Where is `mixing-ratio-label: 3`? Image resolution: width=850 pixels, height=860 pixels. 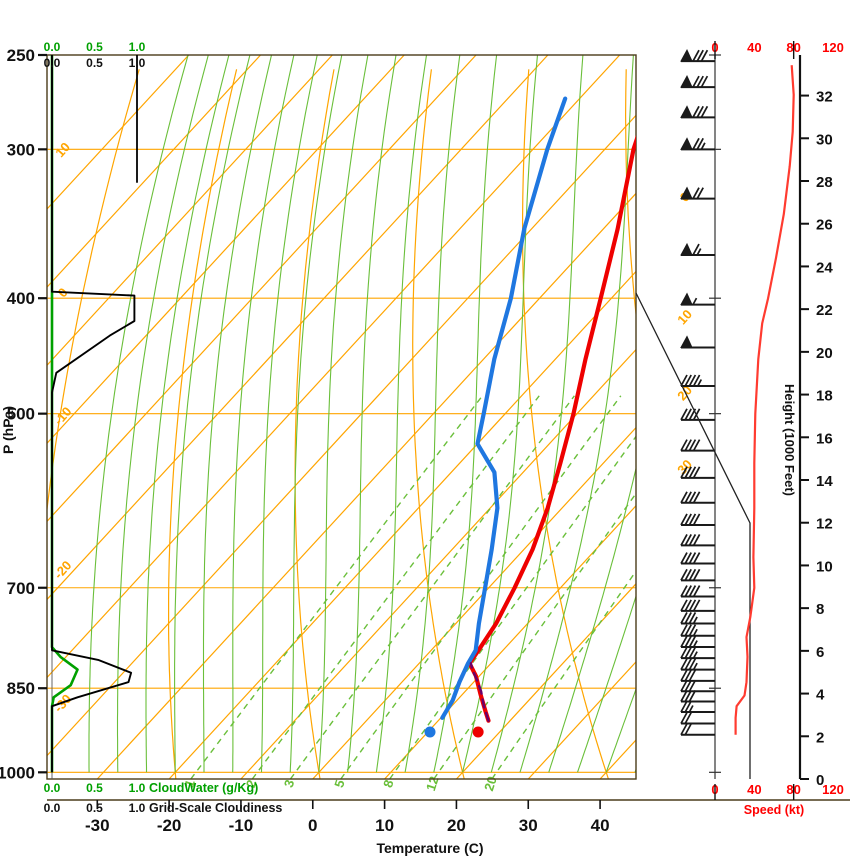
mixing-ratio-label: 3 is located at coordinates (289, 784).